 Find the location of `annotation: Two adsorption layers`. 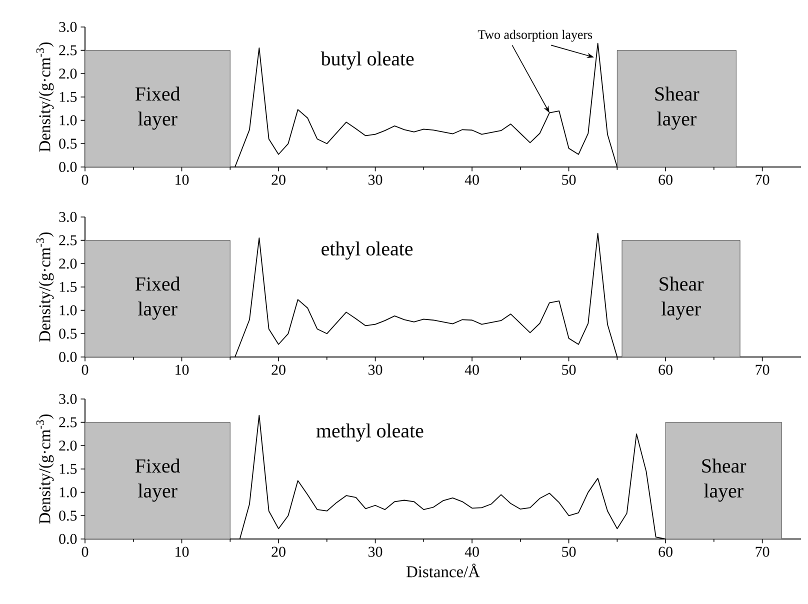

annotation: Two adsorption layers is located at coordinates (535, 36).